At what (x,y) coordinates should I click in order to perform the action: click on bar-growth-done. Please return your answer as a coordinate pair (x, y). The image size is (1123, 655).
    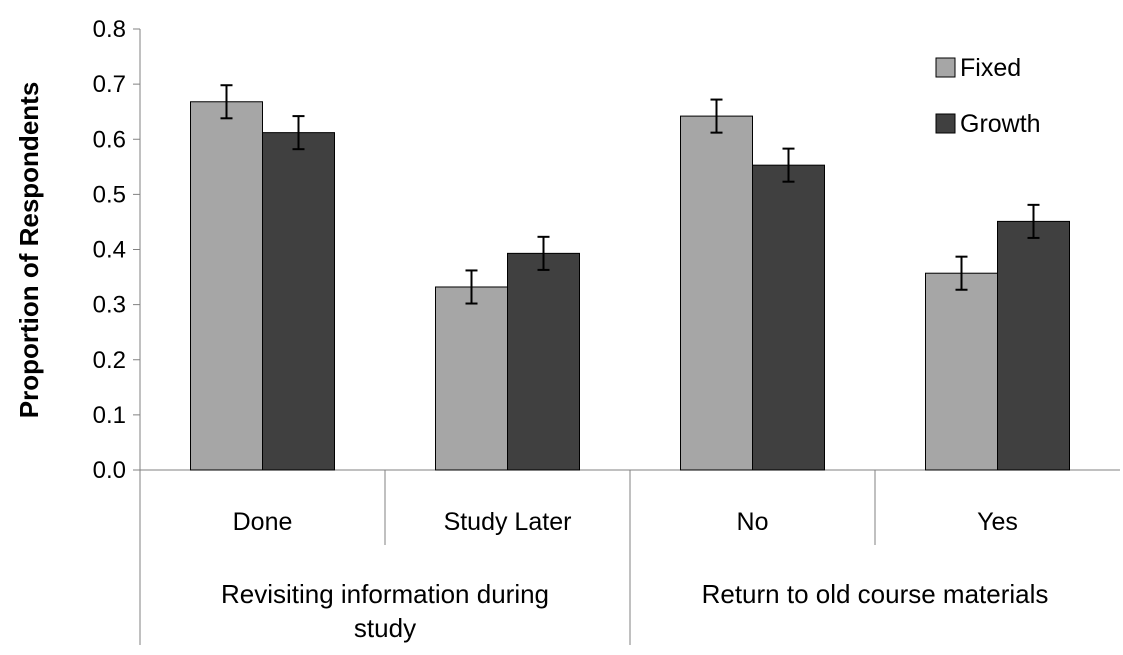
    Looking at the image, I should click on (298, 301).